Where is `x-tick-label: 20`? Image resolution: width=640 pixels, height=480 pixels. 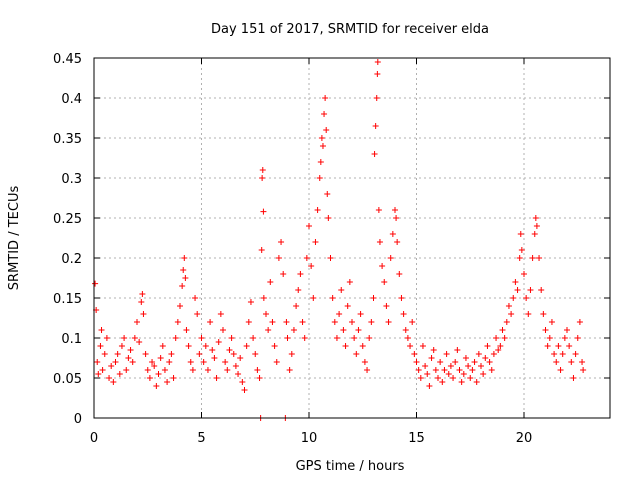
x-tick-label: 20 is located at coordinates (524, 438).